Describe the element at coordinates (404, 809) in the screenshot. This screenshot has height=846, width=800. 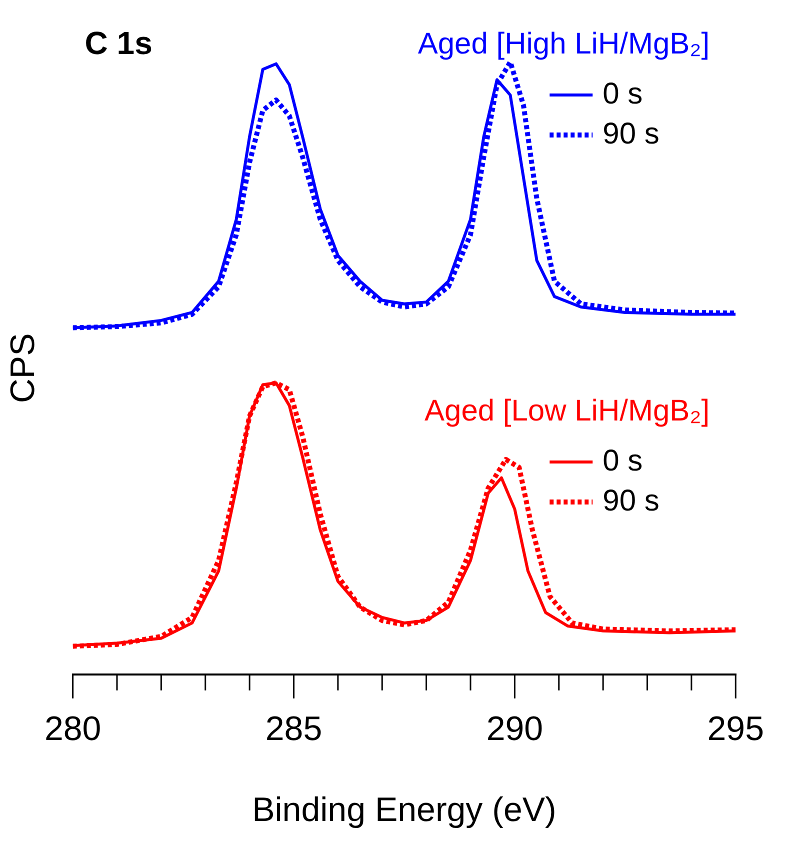
I see `x-axis-title: Binding Energy (eV)` at that location.